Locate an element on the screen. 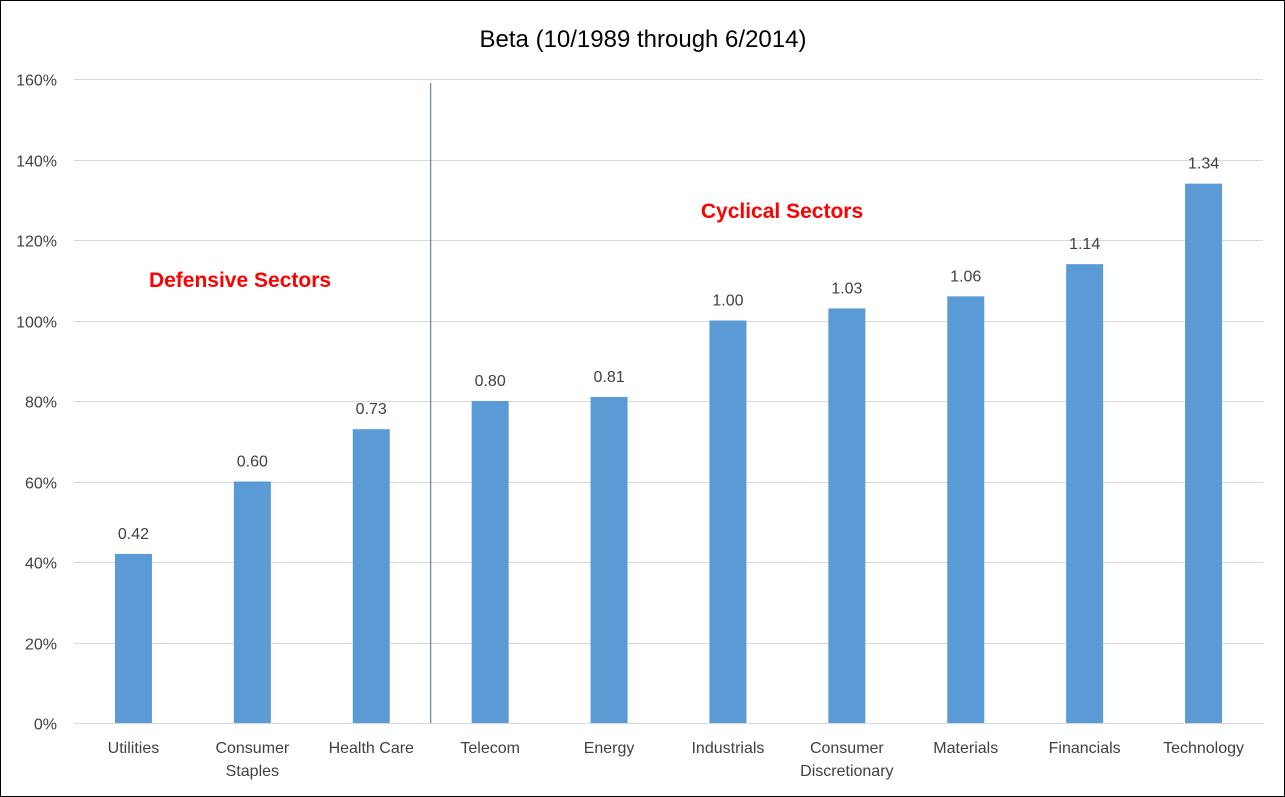 This screenshot has height=797, width=1285. annotation-cyclical-sectors: Cyclical Sectors is located at coordinates (782, 211).